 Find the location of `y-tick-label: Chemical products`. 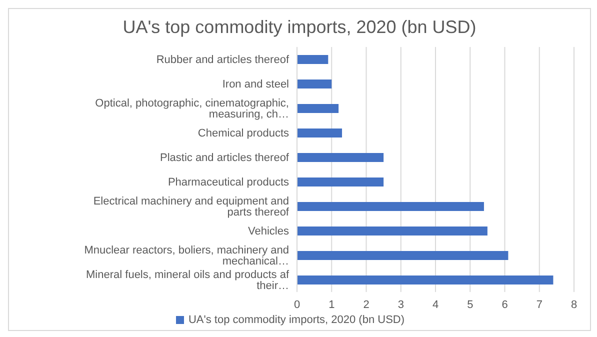

y-tick-label: Chemical products is located at coordinates (244, 134).